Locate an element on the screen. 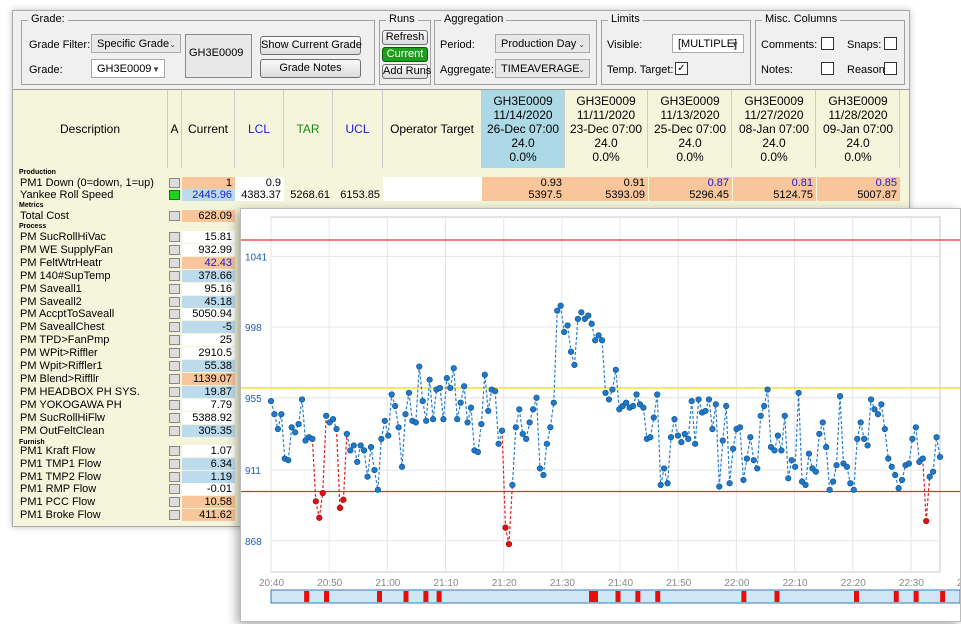  notes-checkbox is located at coordinates (827, 68).